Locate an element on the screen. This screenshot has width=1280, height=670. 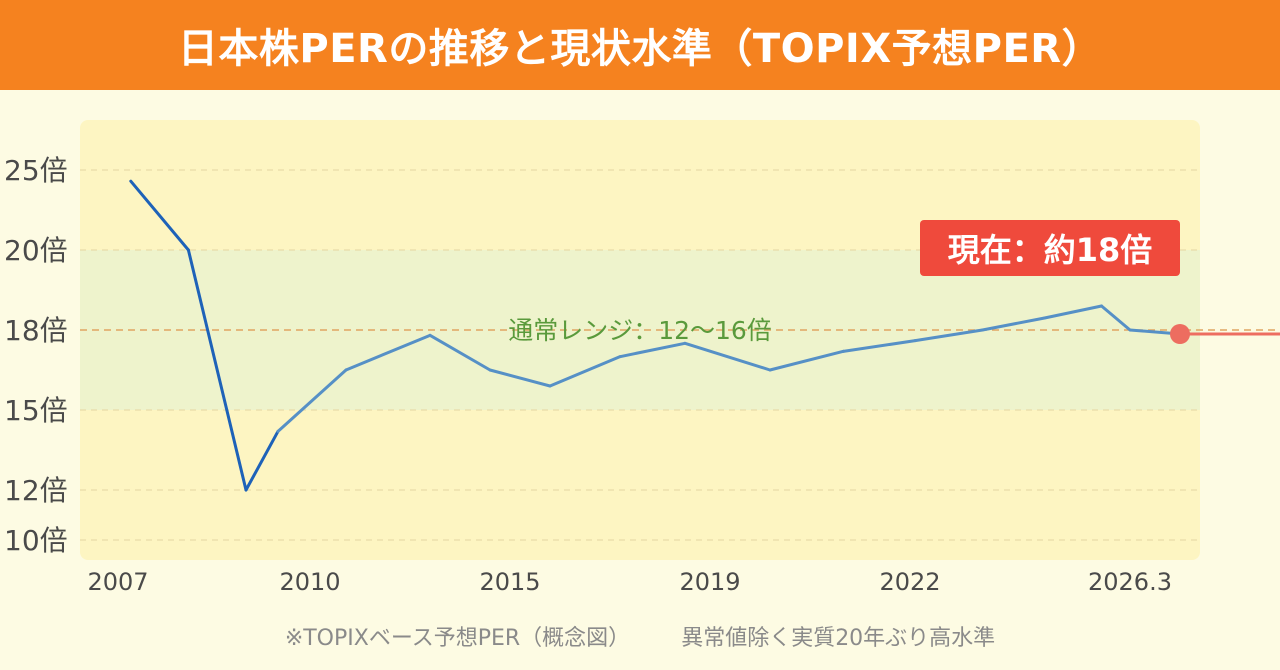
y-tick-label: 12倍 is located at coordinates (36, 490).